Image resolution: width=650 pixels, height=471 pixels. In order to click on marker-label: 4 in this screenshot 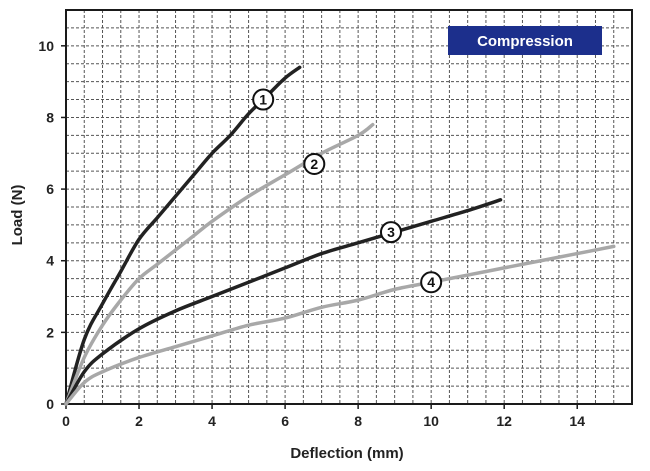, I will do `click(431, 282)`.